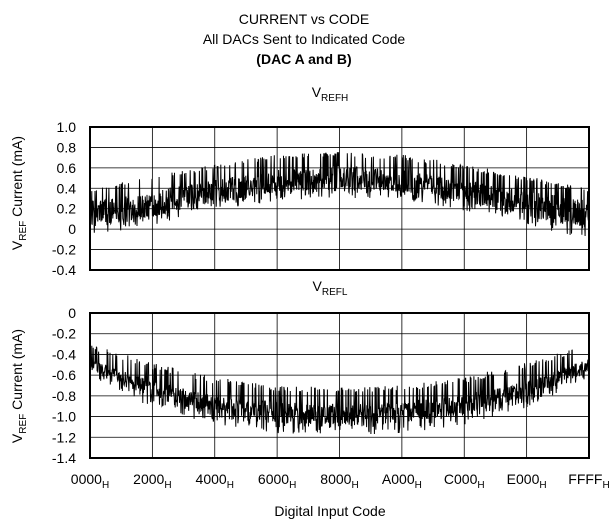 This screenshot has width=616, height=525. I want to click on x-tick-label: 4000H, so click(215, 481).